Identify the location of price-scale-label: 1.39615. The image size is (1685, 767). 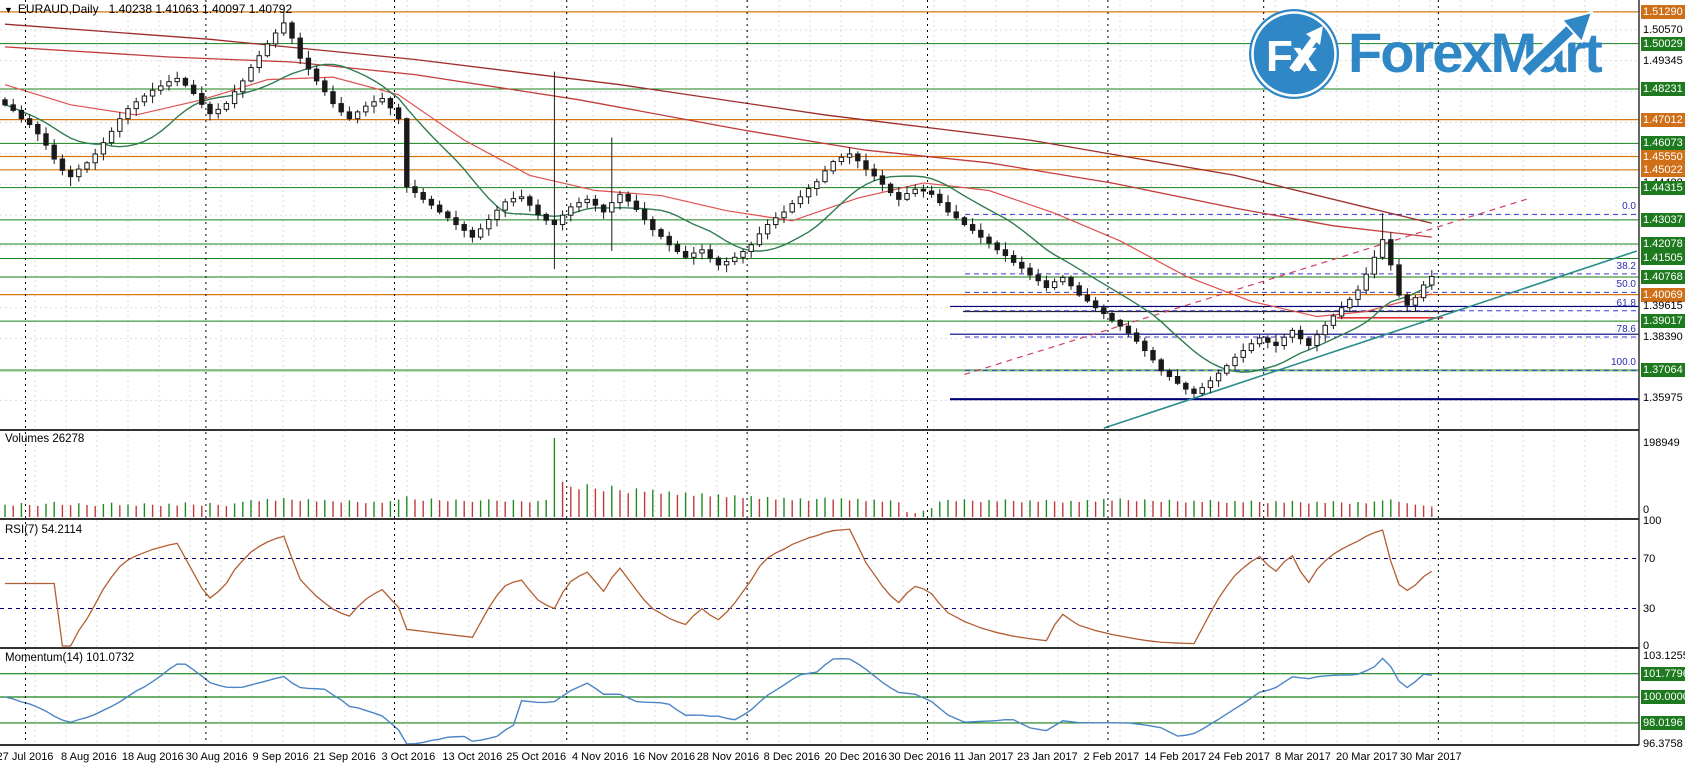
(1663, 306).